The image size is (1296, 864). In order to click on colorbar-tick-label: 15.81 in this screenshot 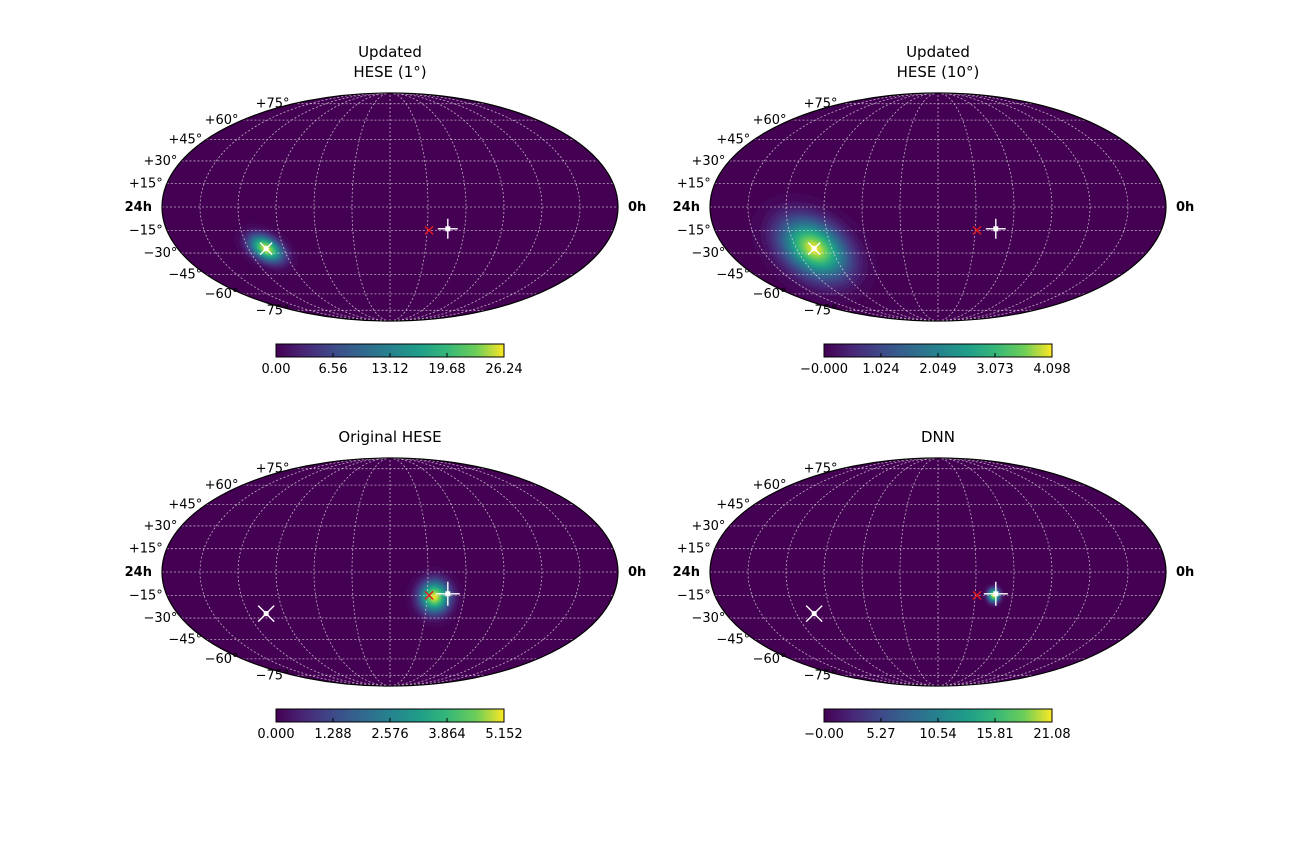, I will do `click(994, 734)`.